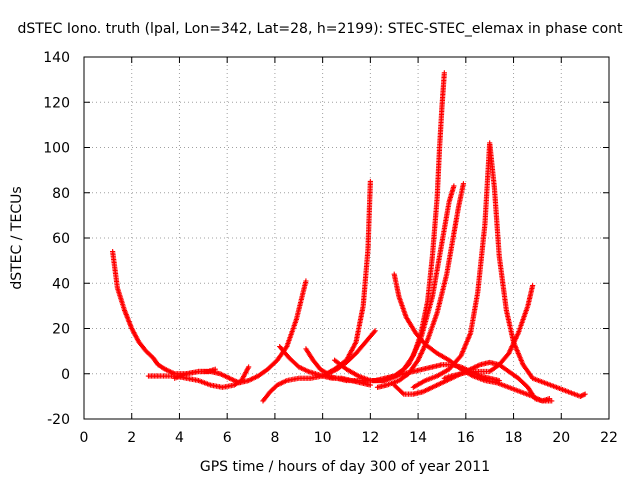  What do you see at coordinates (56, 103) in the screenshot?
I see `y-tick-label: 120` at bounding box center [56, 103].